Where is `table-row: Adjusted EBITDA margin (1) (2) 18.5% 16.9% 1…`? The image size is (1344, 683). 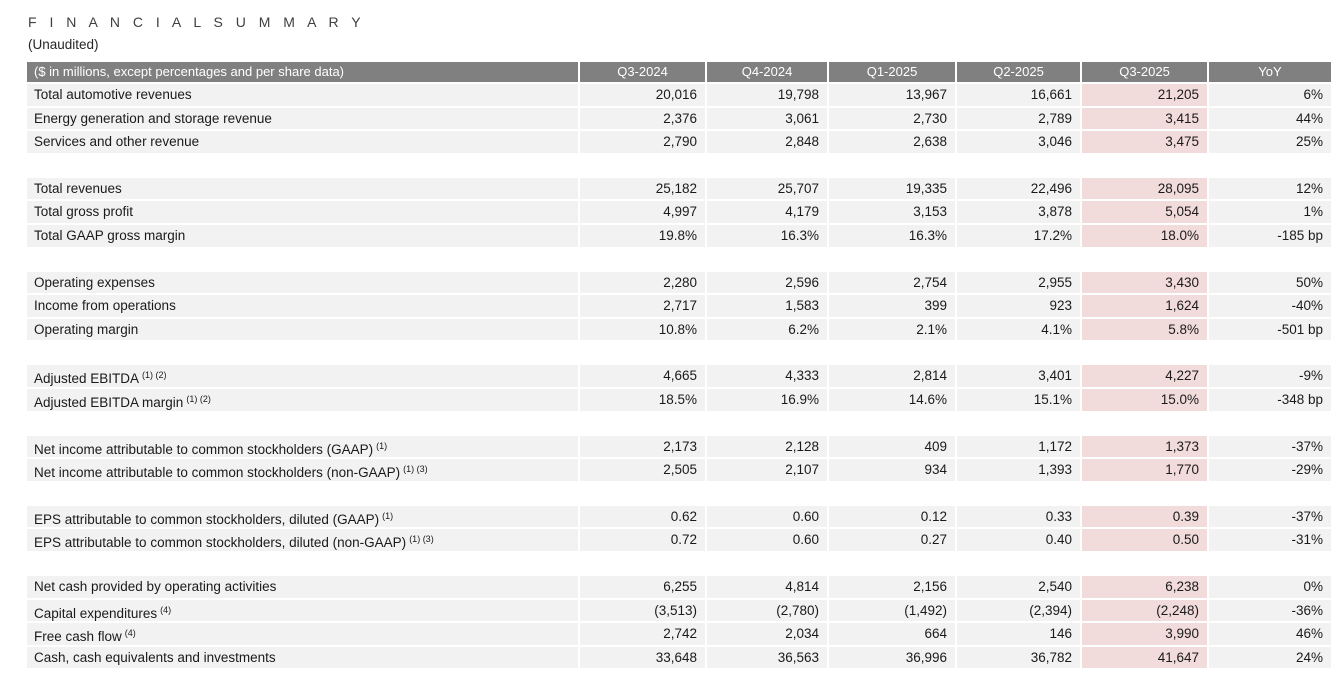
table-row: Adjusted EBITDA margin (1) (2) 18.5% 16.9% 1… is located at coordinates (679, 400).